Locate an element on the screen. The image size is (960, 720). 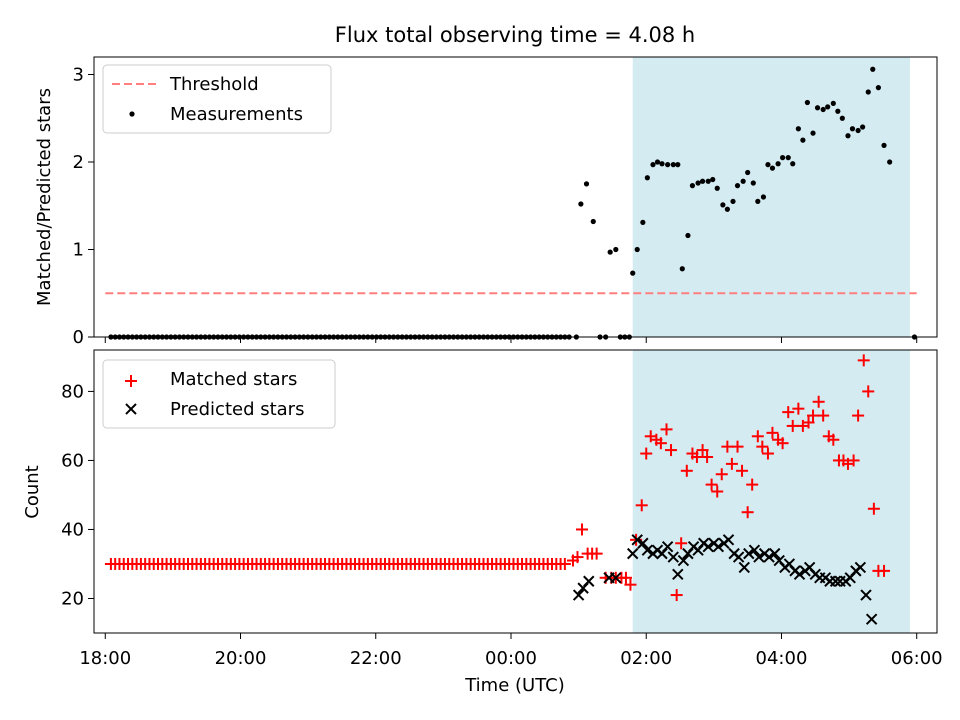
shaded-interval is located at coordinates (771, 197).